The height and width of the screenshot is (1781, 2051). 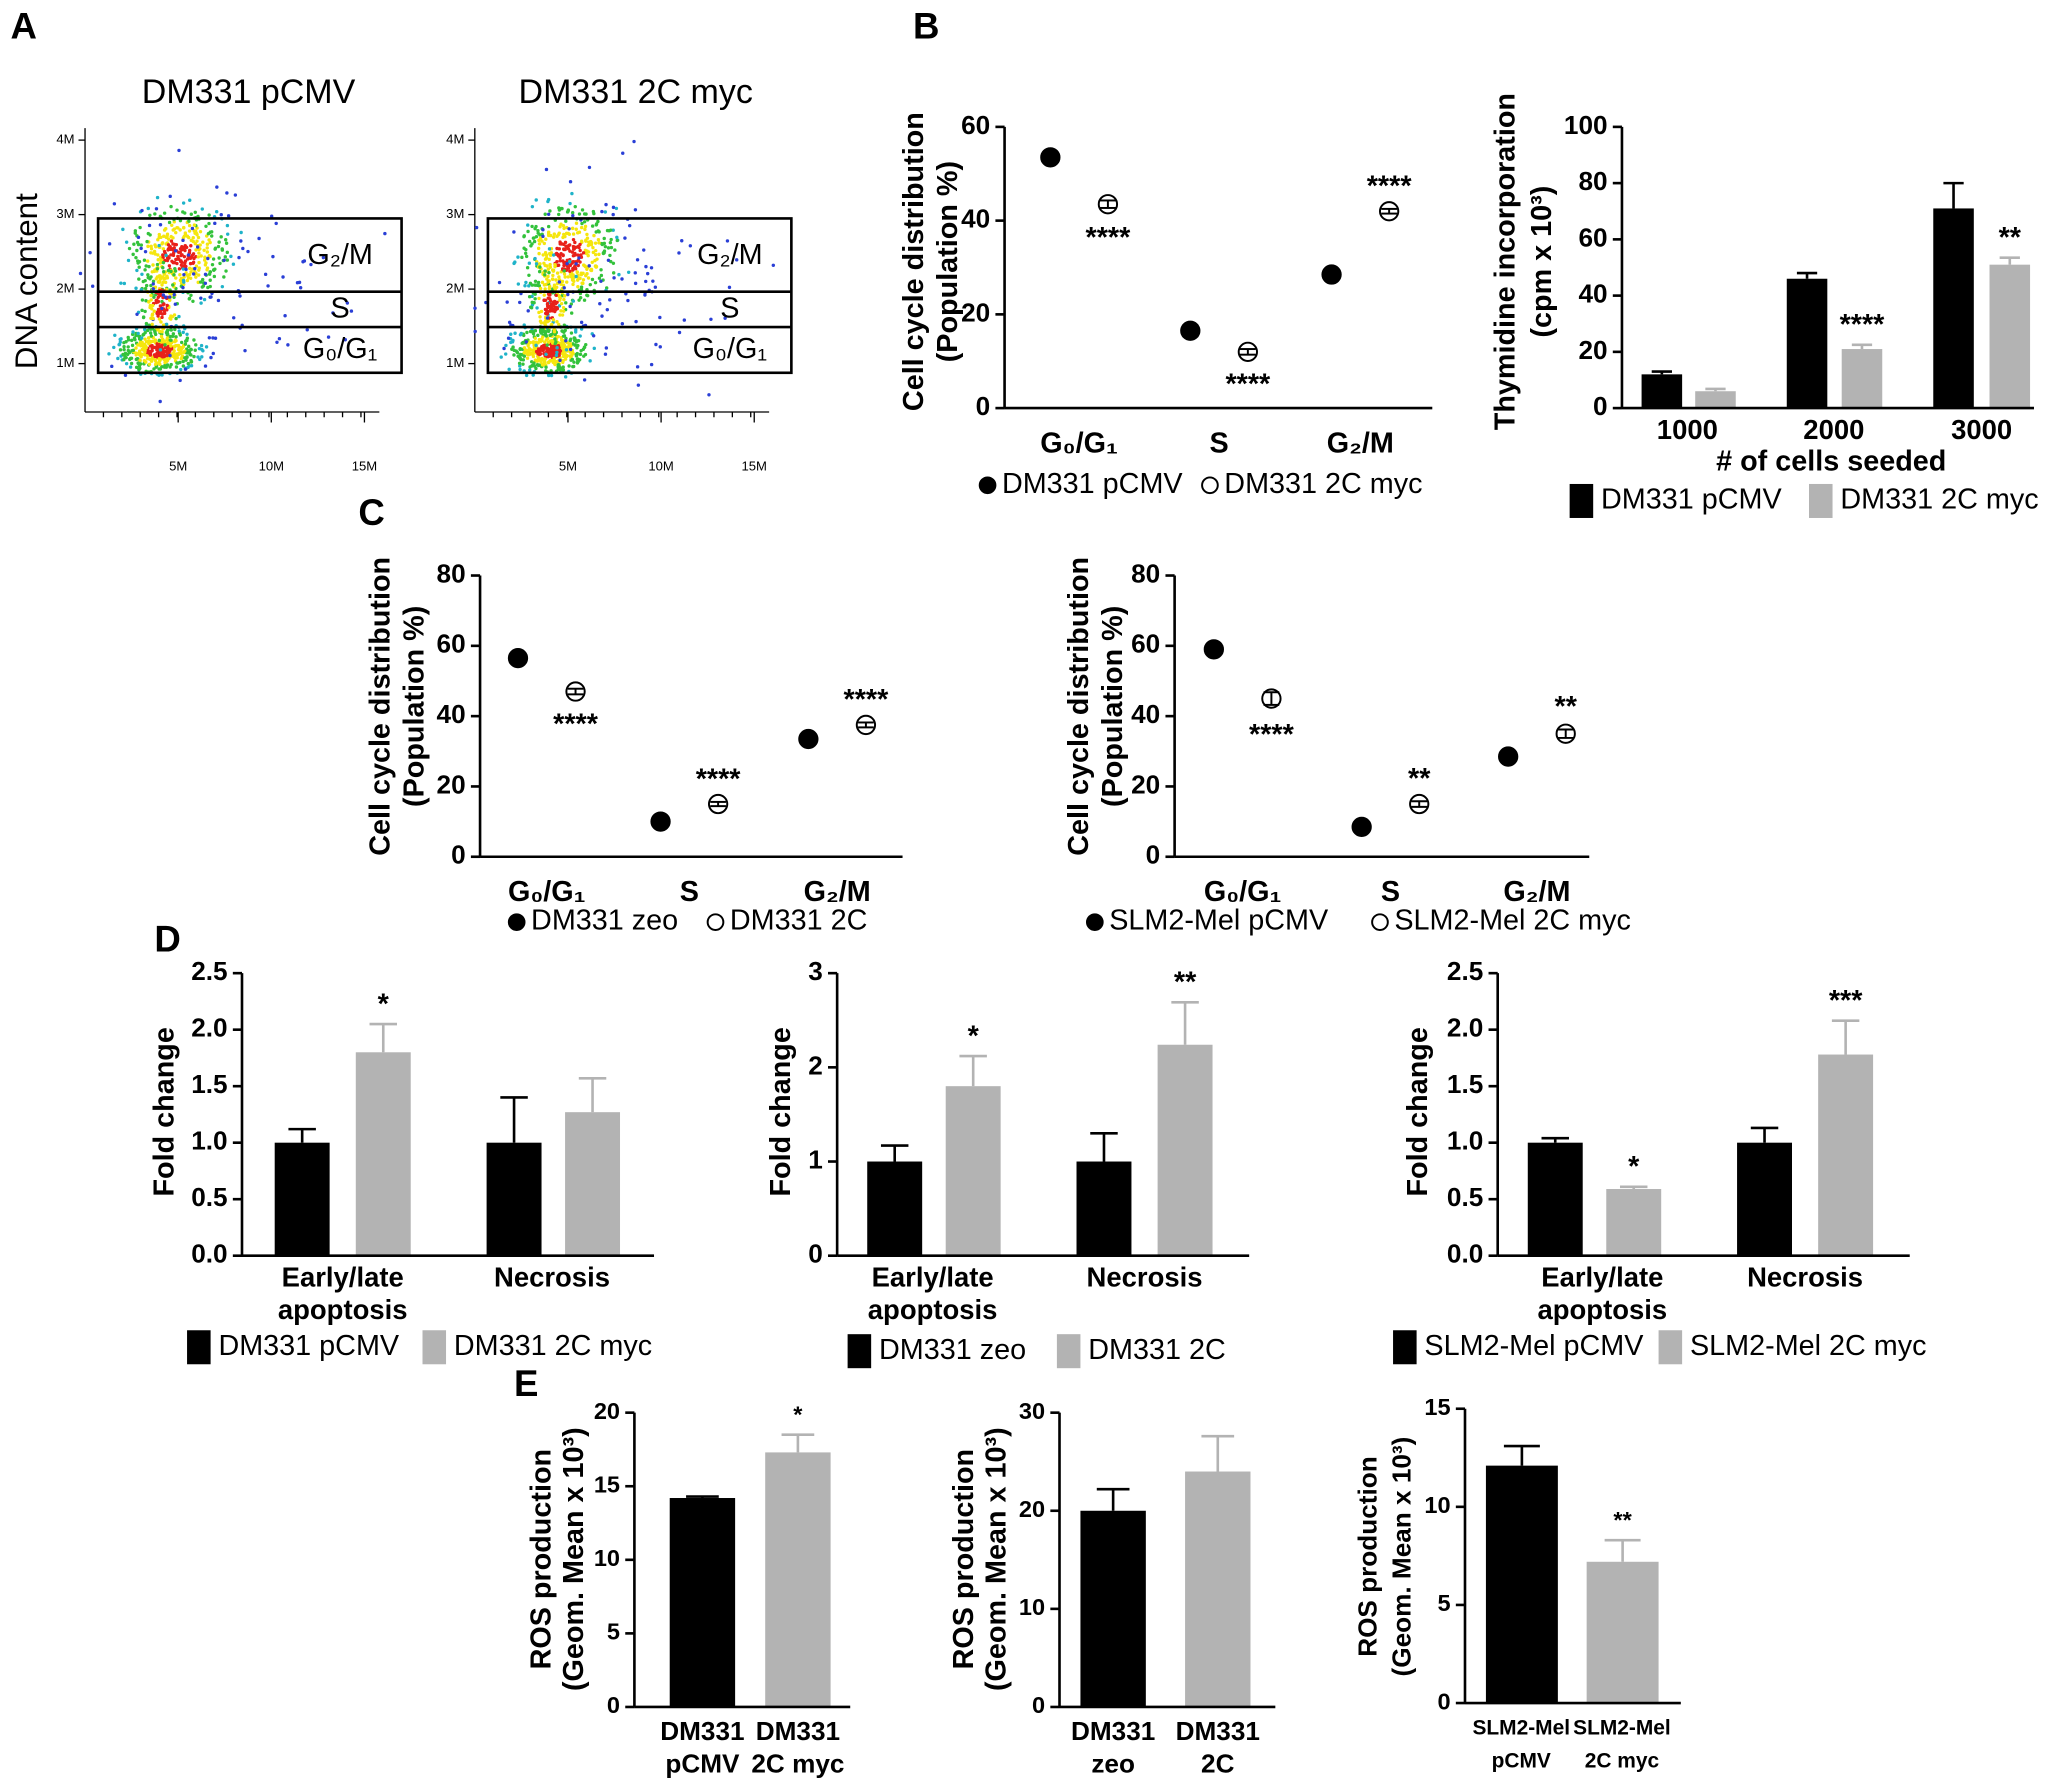 What do you see at coordinates (1145, 573) in the screenshot?
I see `y-tick-label: 80` at bounding box center [1145, 573].